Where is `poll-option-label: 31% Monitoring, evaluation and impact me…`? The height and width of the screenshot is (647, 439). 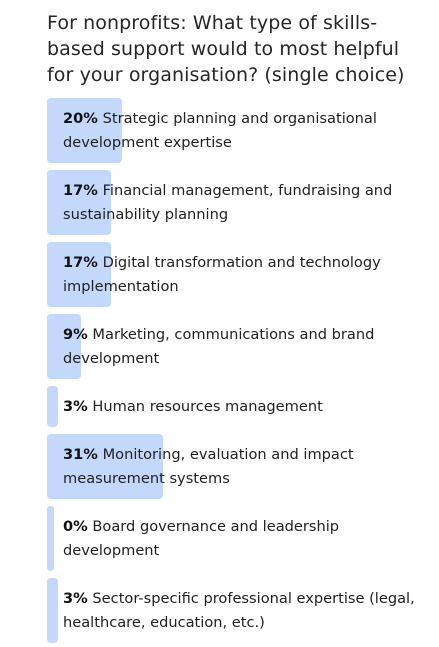 poll-option-label: 31% Monitoring, evaluation and impact me… is located at coordinates (237, 462).